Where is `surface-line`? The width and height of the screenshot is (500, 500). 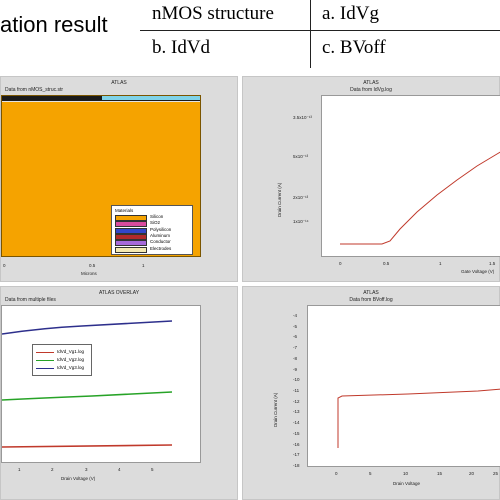
surface-line is located at coordinates (101, 101).